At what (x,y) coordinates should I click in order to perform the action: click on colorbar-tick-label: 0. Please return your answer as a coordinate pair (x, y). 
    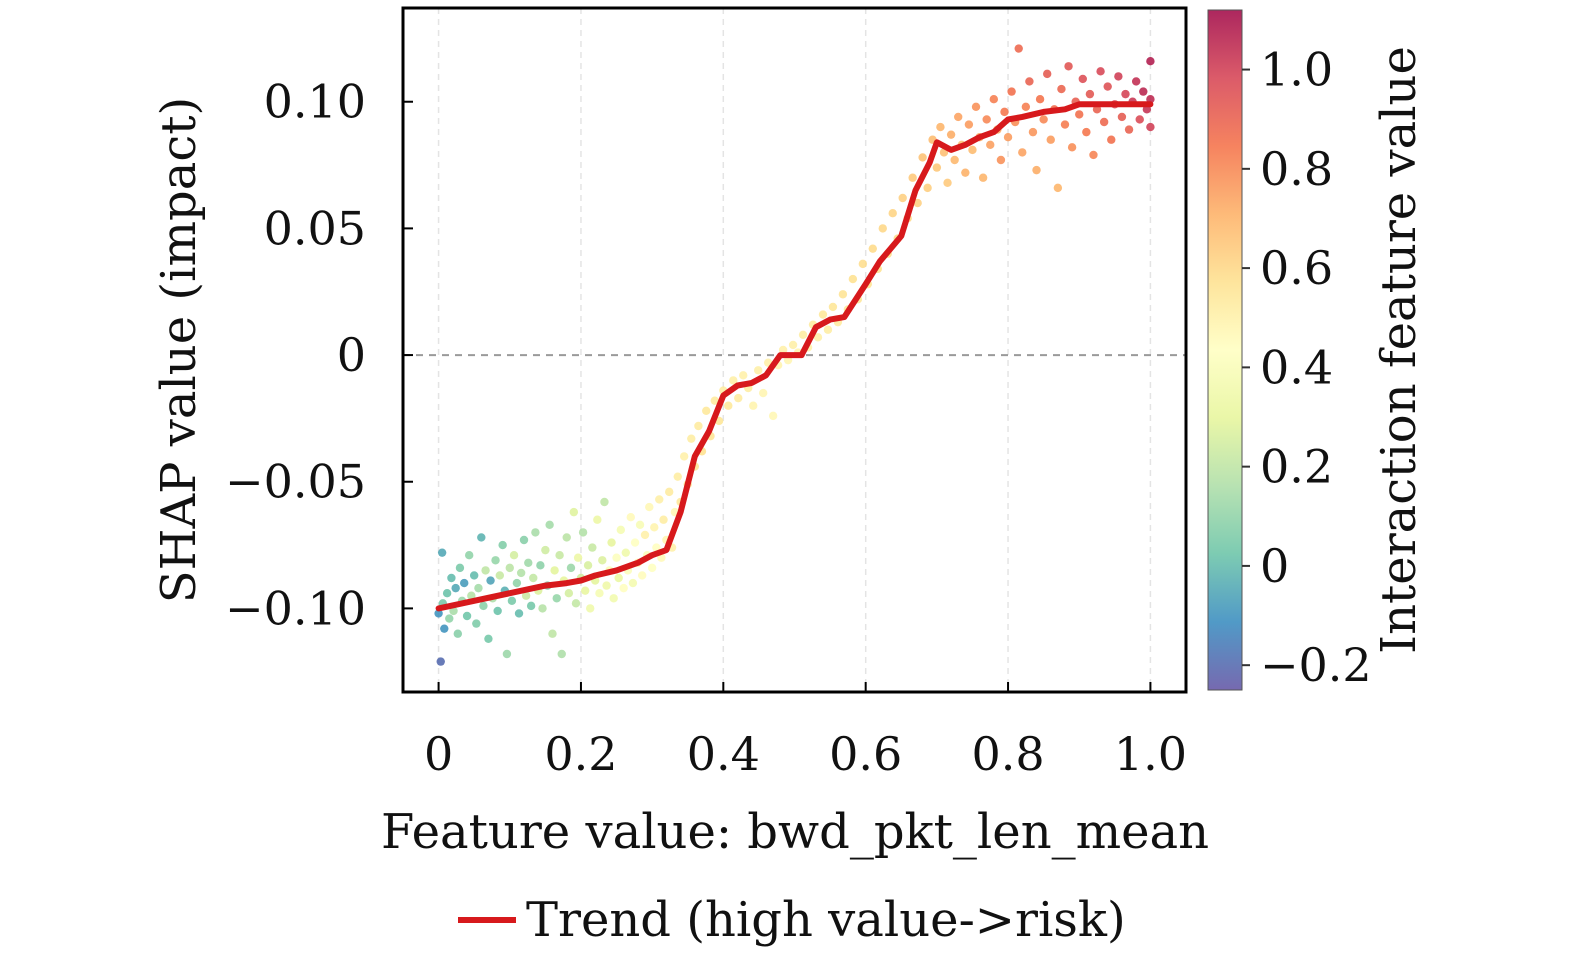
    Looking at the image, I should click on (1274, 566).